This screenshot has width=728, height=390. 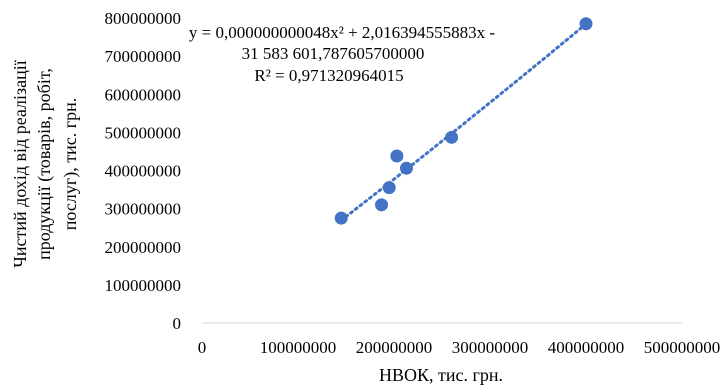 What do you see at coordinates (586, 347) in the screenshot?
I see `x-tick-label: 400000000` at bounding box center [586, 347].